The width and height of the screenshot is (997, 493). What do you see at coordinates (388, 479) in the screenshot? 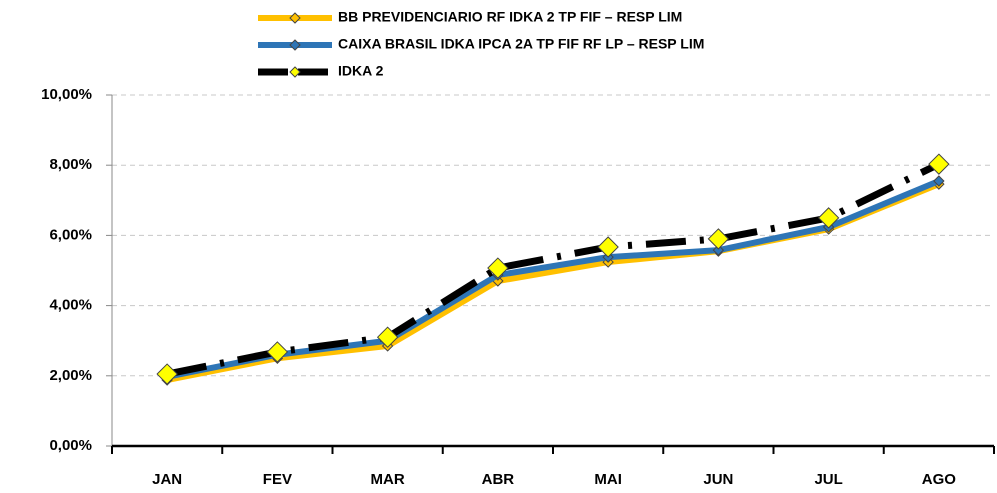
I see `x-tick-label: MAR` at bounding box center [388, 479].